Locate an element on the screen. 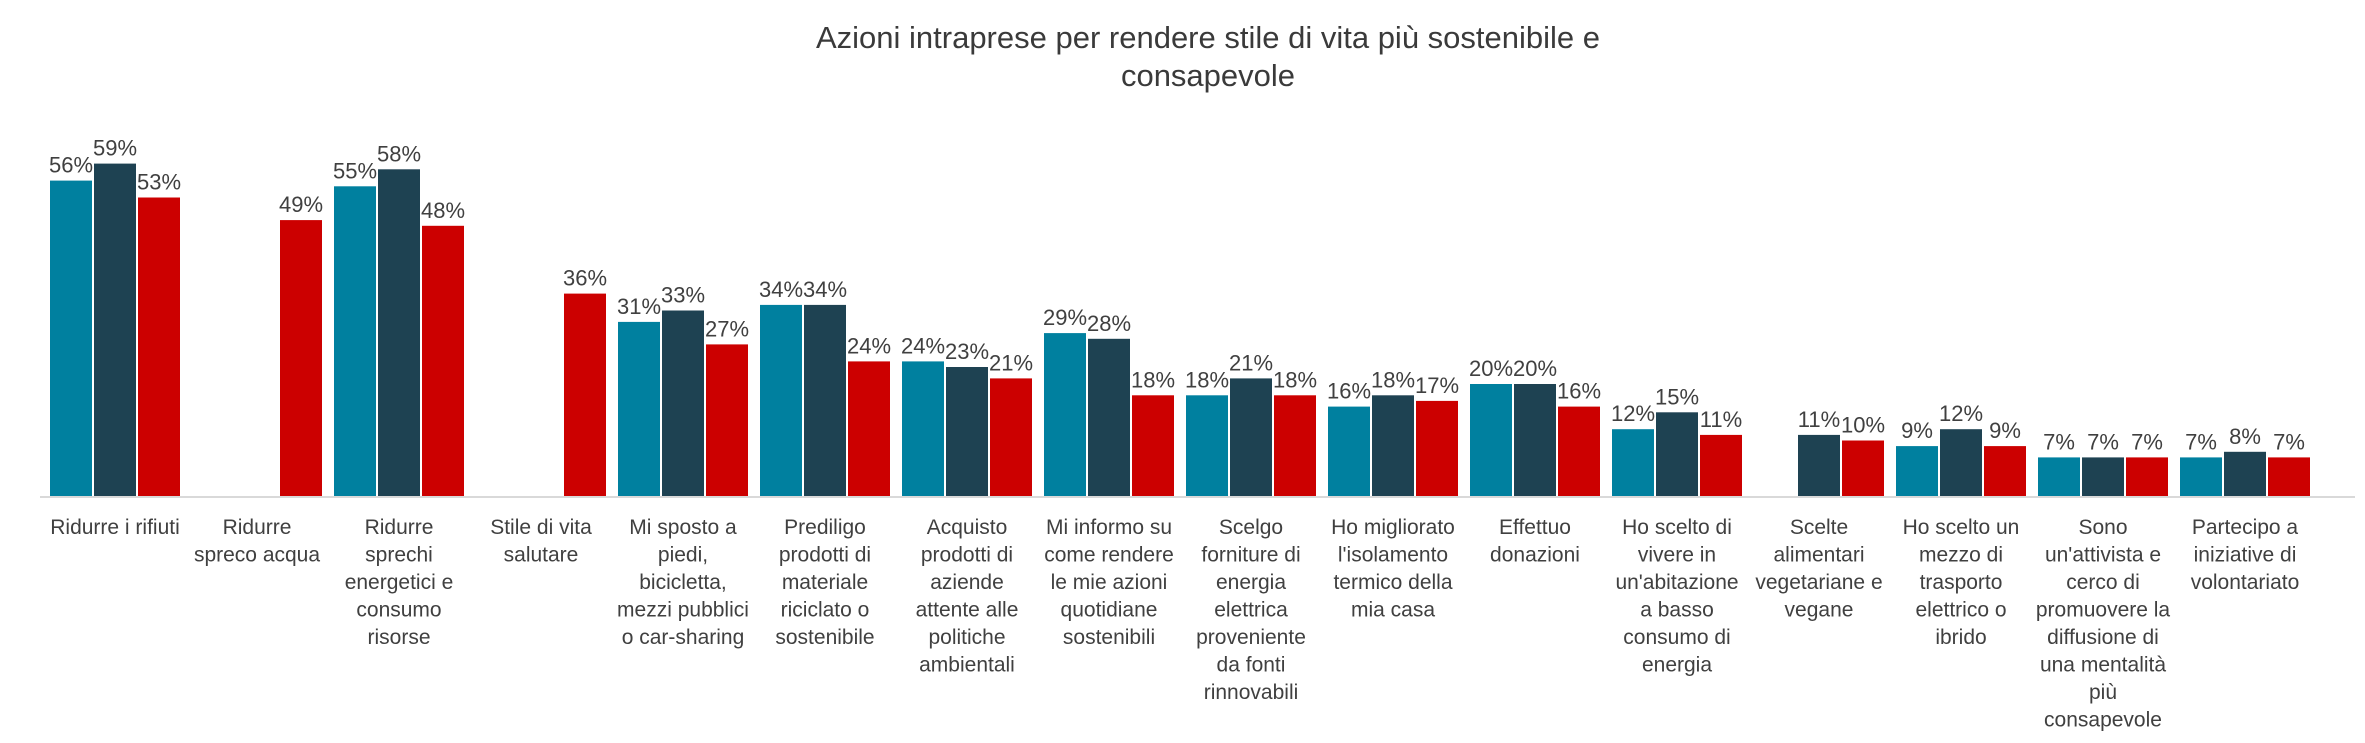 The image size is (2365, 743). data-label: 53% is located at coordinates (159, 182).